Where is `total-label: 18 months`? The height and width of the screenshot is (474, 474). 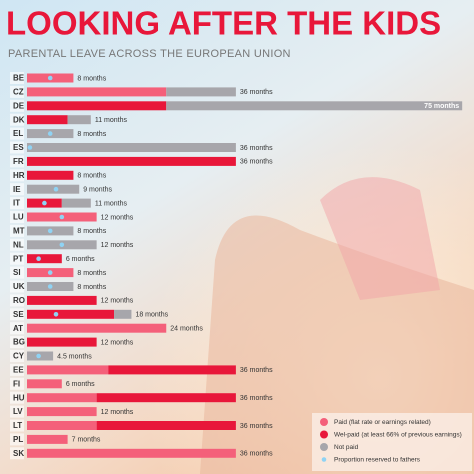 total-label: 18 months is located at coordinates (151, 315).